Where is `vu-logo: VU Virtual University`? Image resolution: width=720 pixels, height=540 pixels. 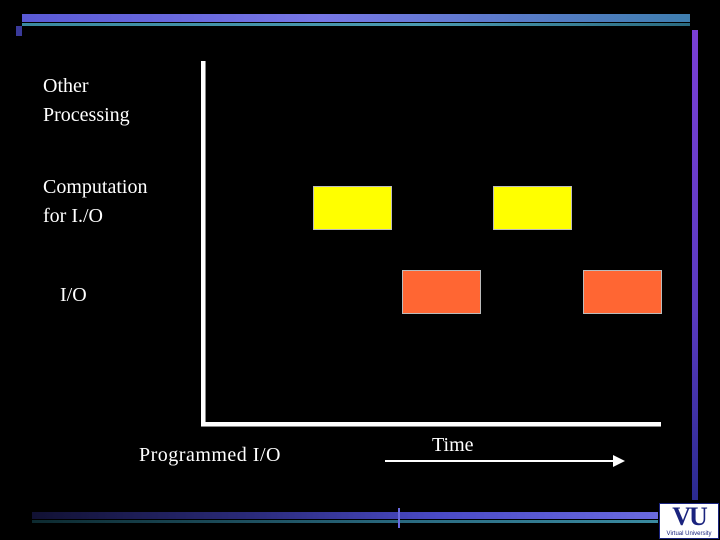
vu-logo: VU Virtual University is located at coordinates (689, 521).